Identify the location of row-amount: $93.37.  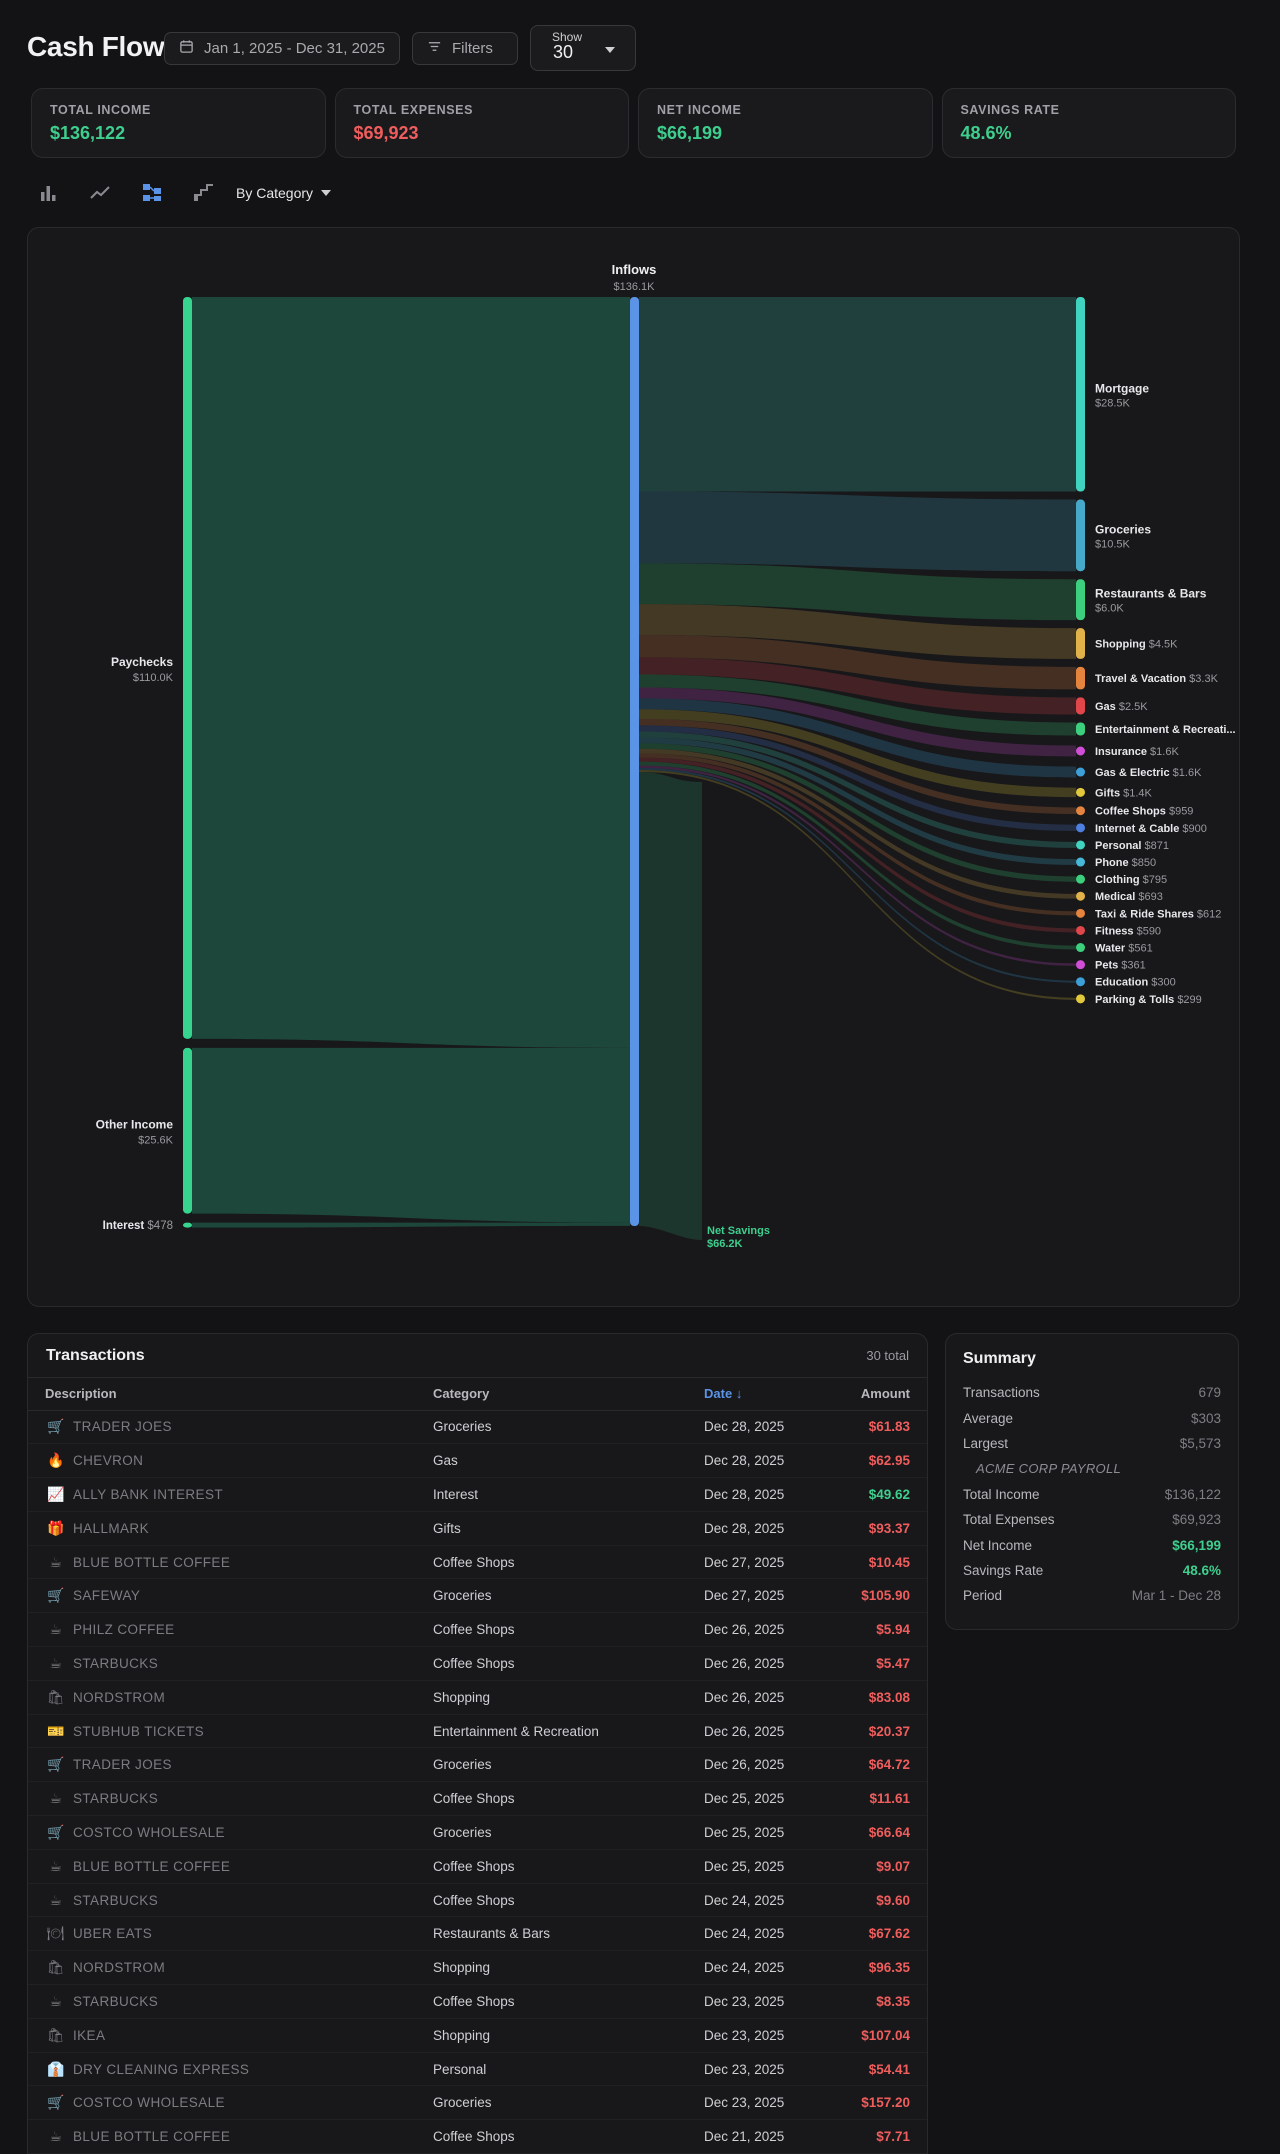
(876, 1528).